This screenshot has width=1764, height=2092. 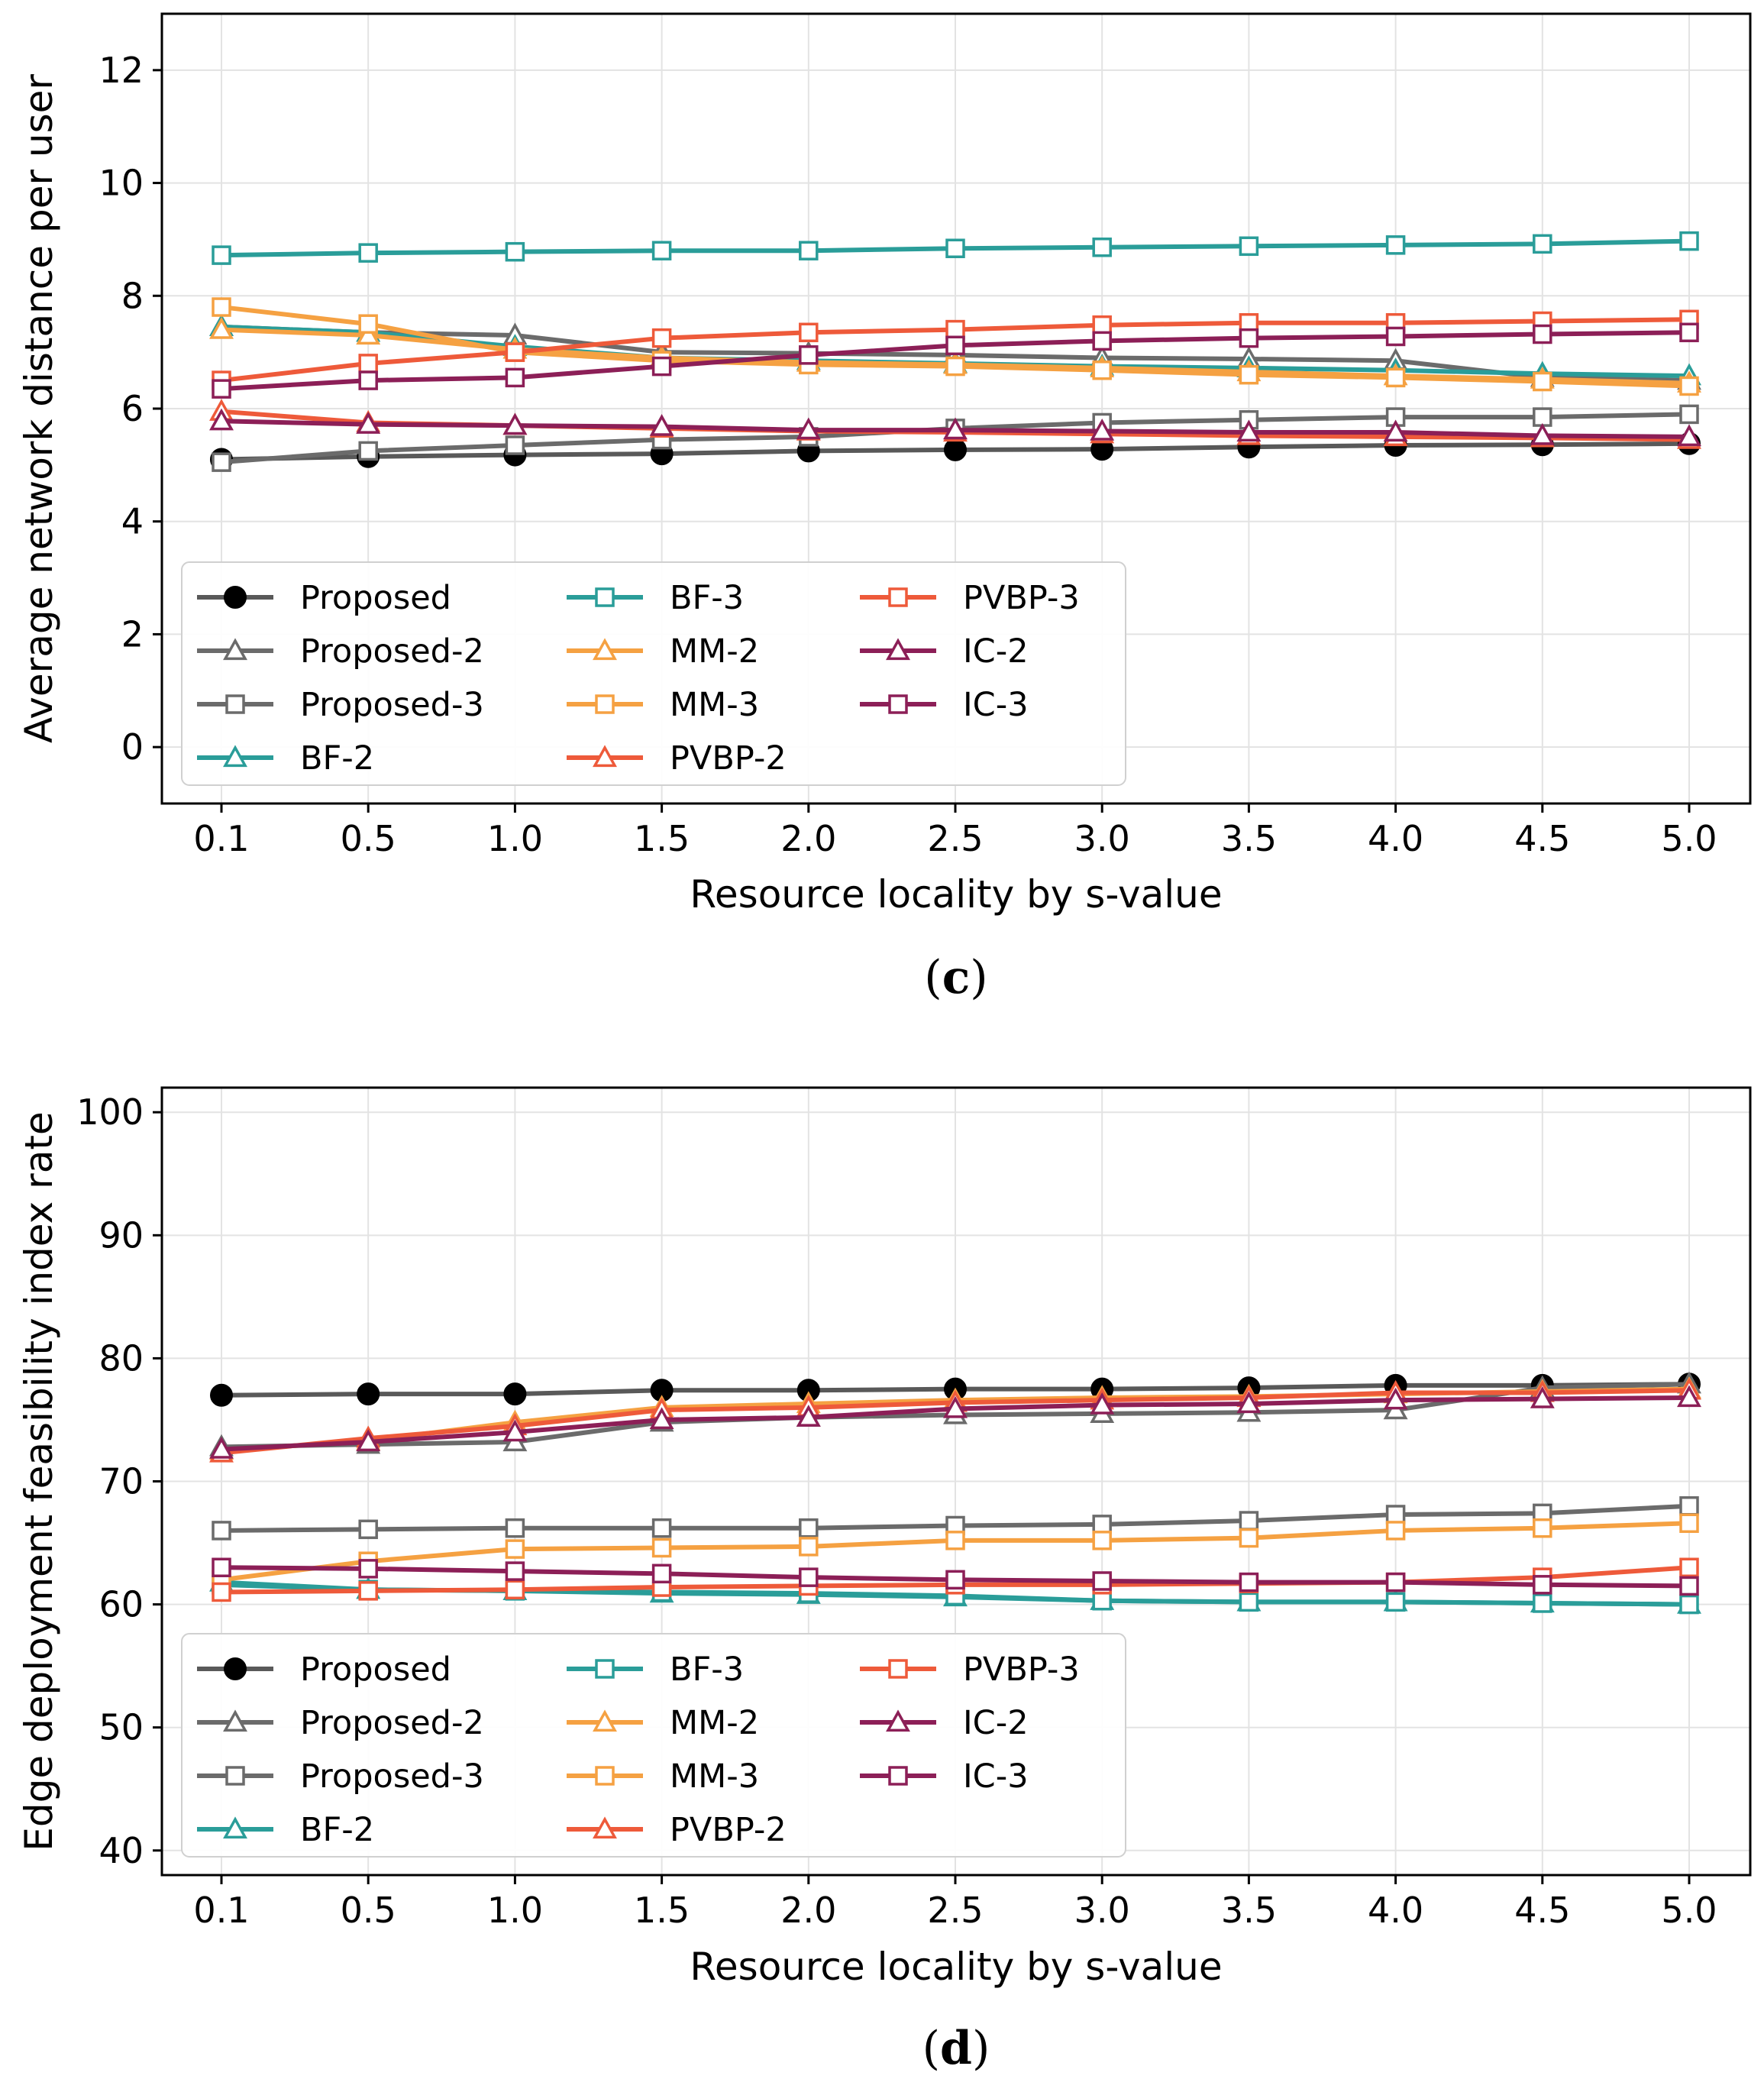 I want to click on y-tick-label: 80, so click(x=122, y=1358).